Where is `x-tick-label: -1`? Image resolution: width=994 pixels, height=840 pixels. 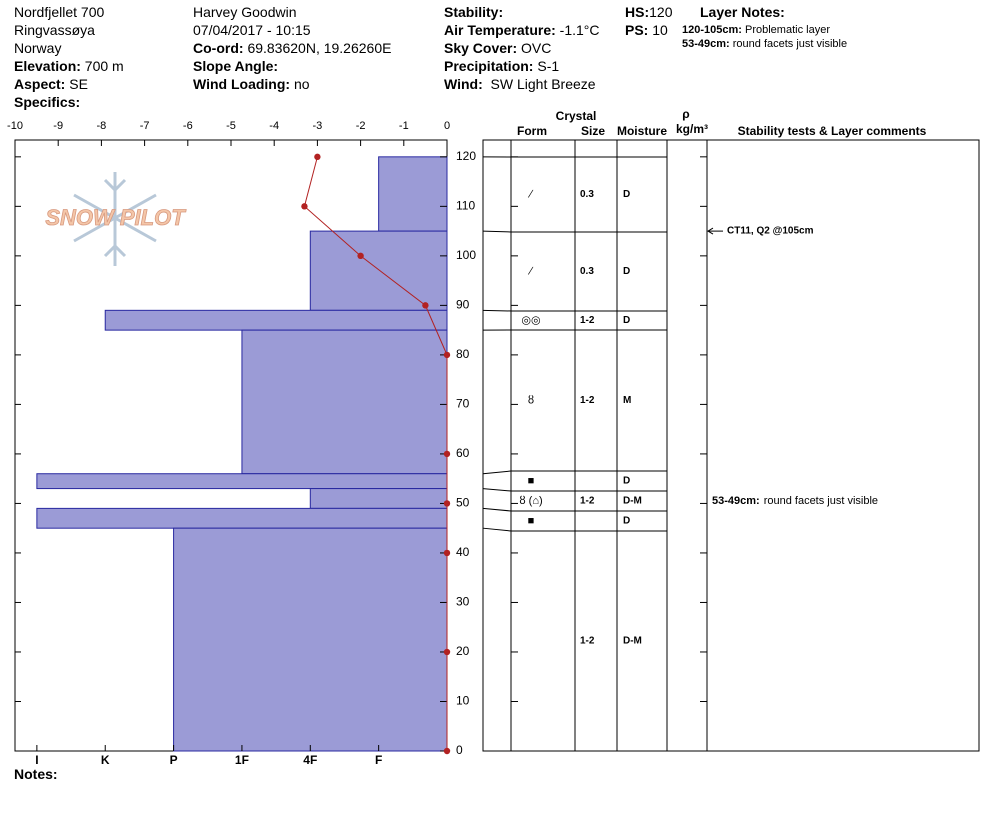 x-tick-label: -1 is located at coordinates (404, 126).